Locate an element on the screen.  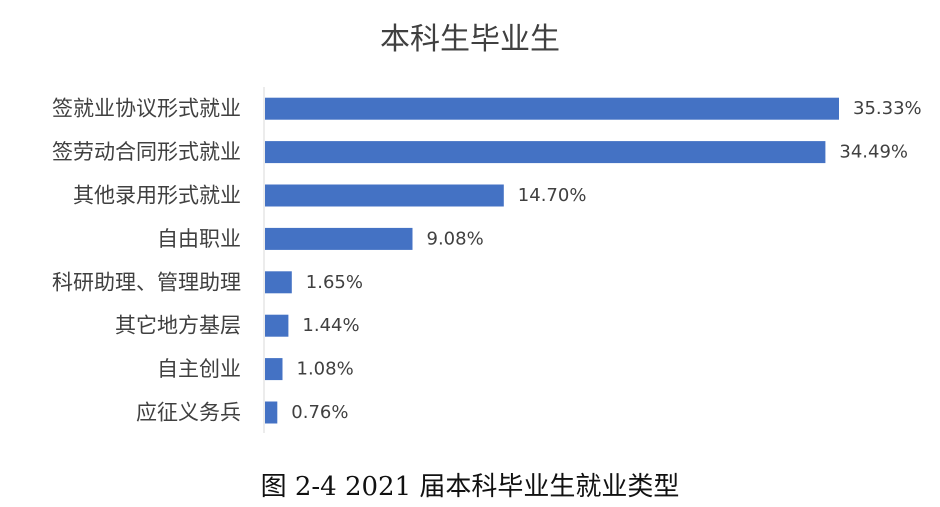
value-label-4: 1.65% is located at coordinates (334, 282).